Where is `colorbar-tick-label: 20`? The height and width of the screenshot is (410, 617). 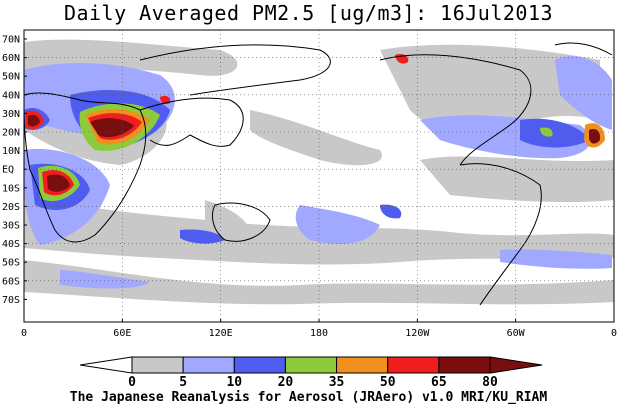 colorbar-tick-label: 20 is located at coordinates (286, 382).